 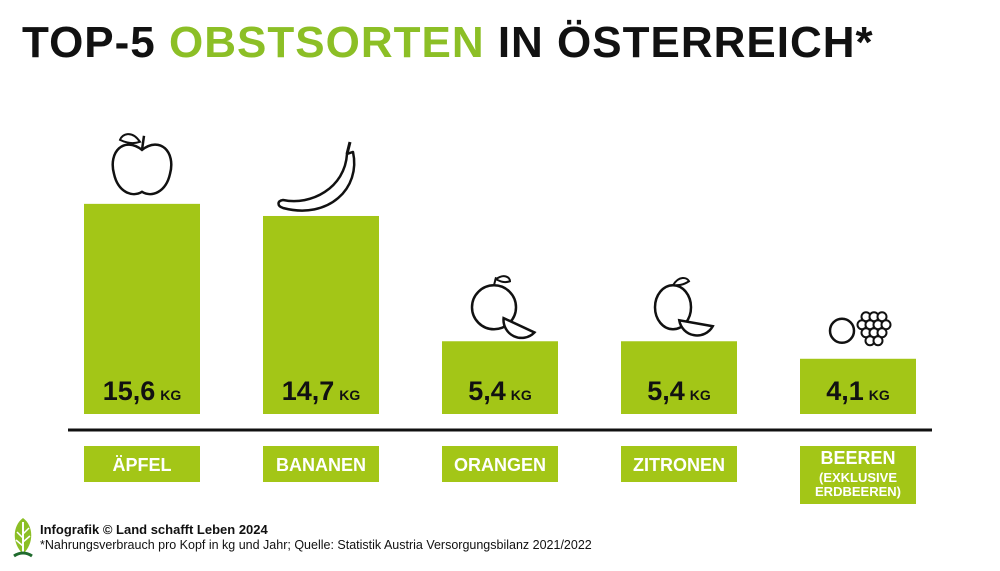 What do you see at coordinates (154, 529) in the screenshot?
I see `footer-credit: Infografik © Land schafft Leben 2024` at bounding box center [154, 529].